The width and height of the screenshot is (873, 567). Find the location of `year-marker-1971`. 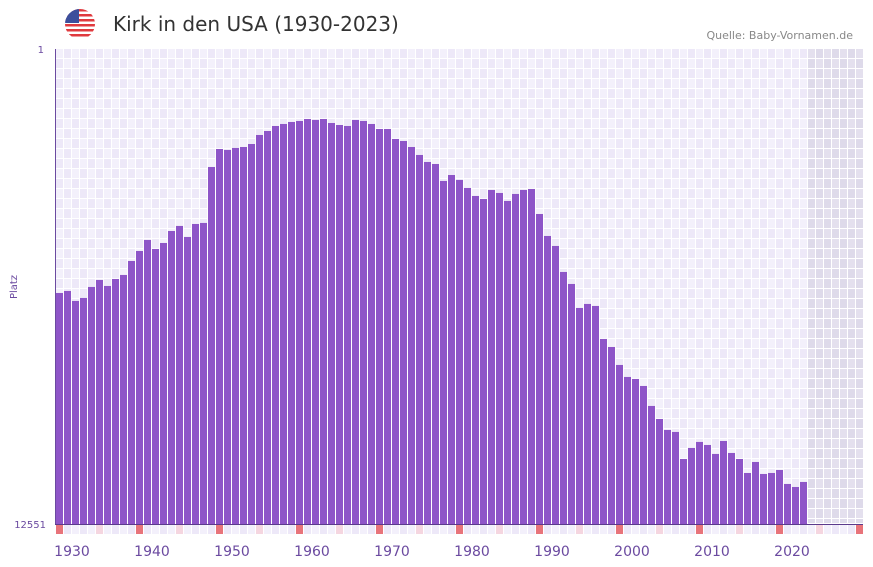

year-marker-1971 is located at coordinates (387, 529).